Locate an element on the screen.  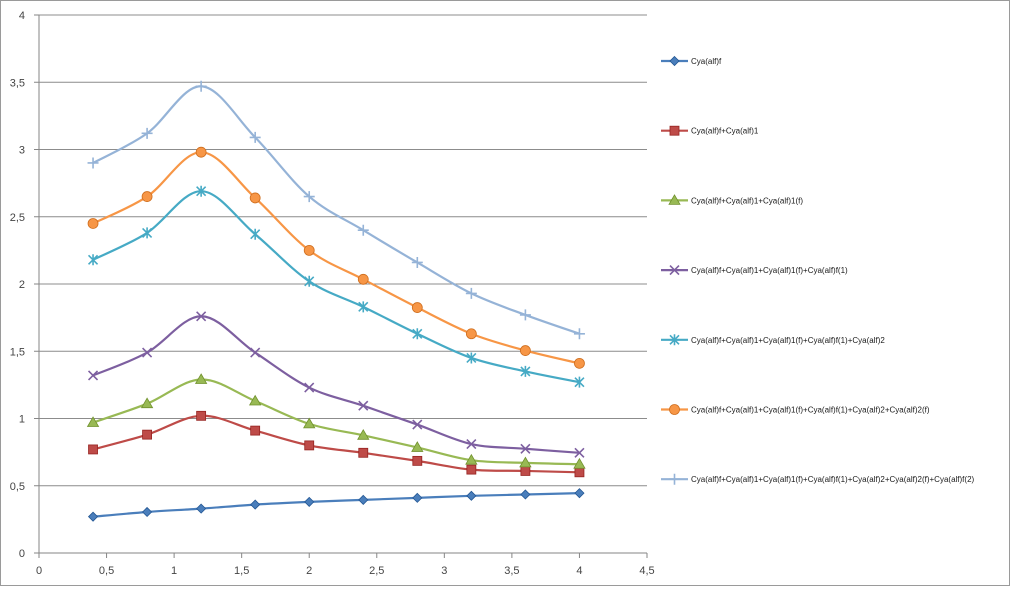
legend-entry-2: Cya(alf)f+Cya(alf)1 is located at coordinates (710, 130).